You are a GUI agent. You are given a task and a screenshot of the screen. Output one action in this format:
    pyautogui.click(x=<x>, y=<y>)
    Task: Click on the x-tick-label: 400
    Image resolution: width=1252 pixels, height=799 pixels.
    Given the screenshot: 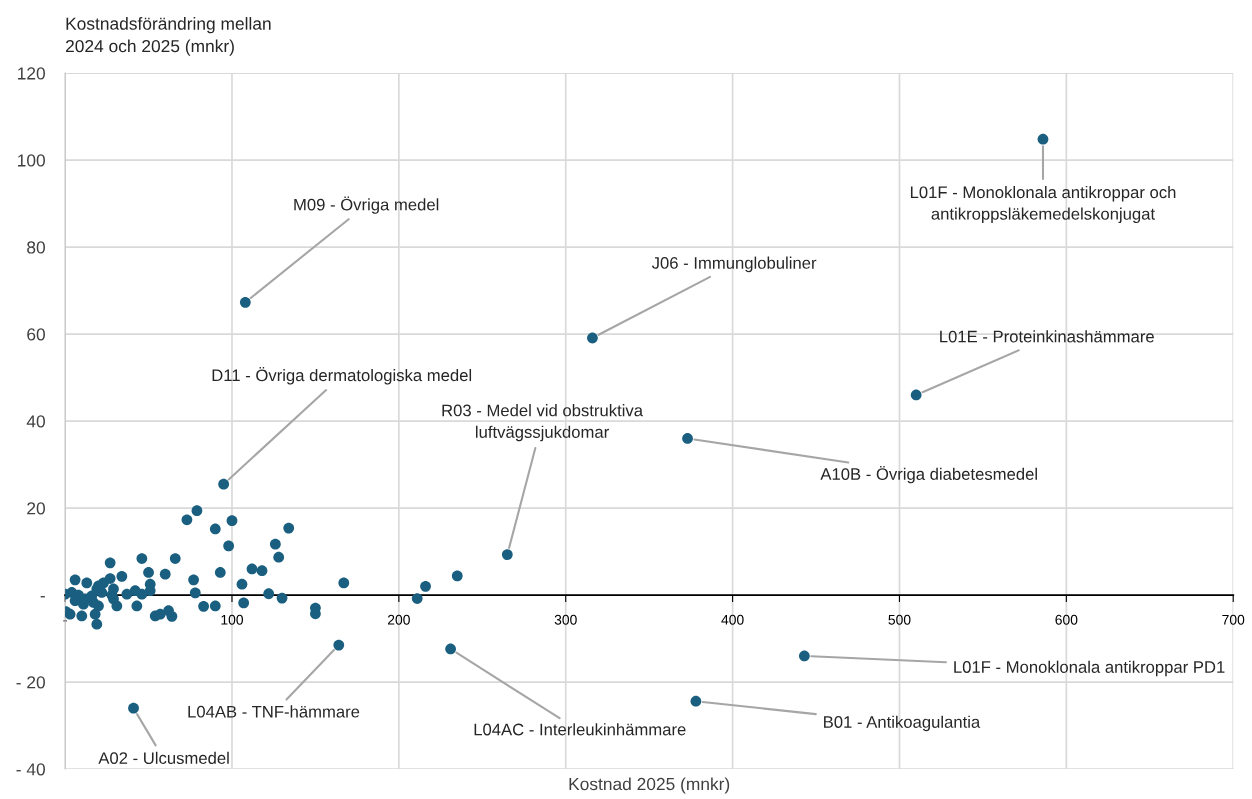 What is the action you would take?
    pyautogui.click(x=732, y=619)
    